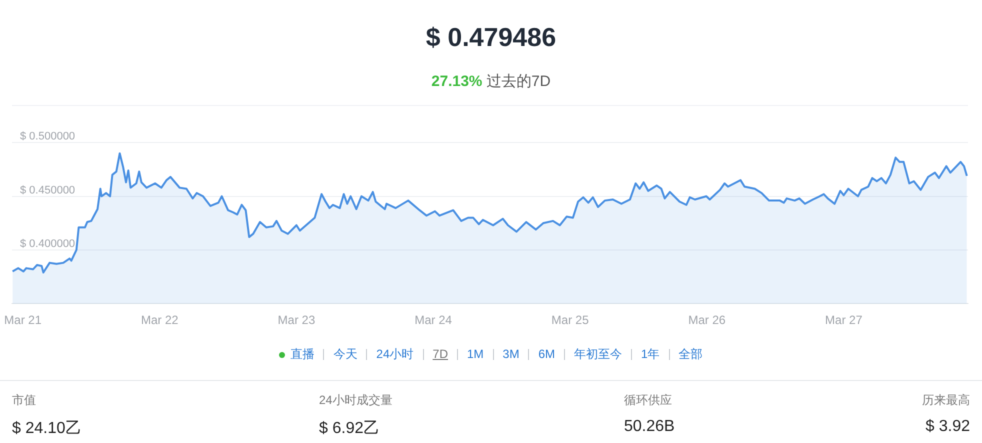 The width and height of the screenshot is (982, 443). I want to click on text: 市值, so click(24, 400).